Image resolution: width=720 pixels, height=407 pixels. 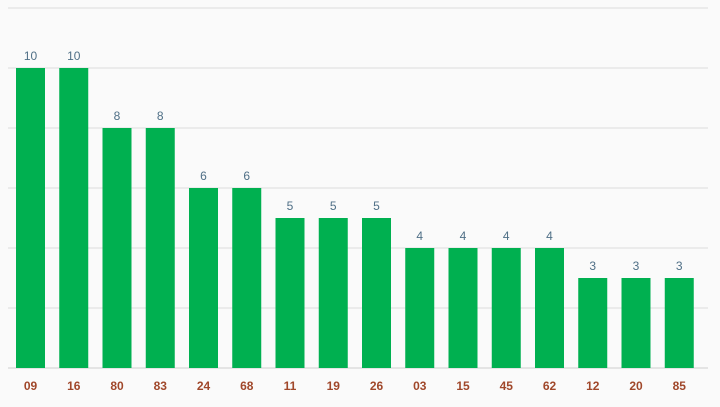 What do you see at coordinates (290, 206) in the screenshot?
I see `value-label-11: 5` at bounding box center [290, 206].